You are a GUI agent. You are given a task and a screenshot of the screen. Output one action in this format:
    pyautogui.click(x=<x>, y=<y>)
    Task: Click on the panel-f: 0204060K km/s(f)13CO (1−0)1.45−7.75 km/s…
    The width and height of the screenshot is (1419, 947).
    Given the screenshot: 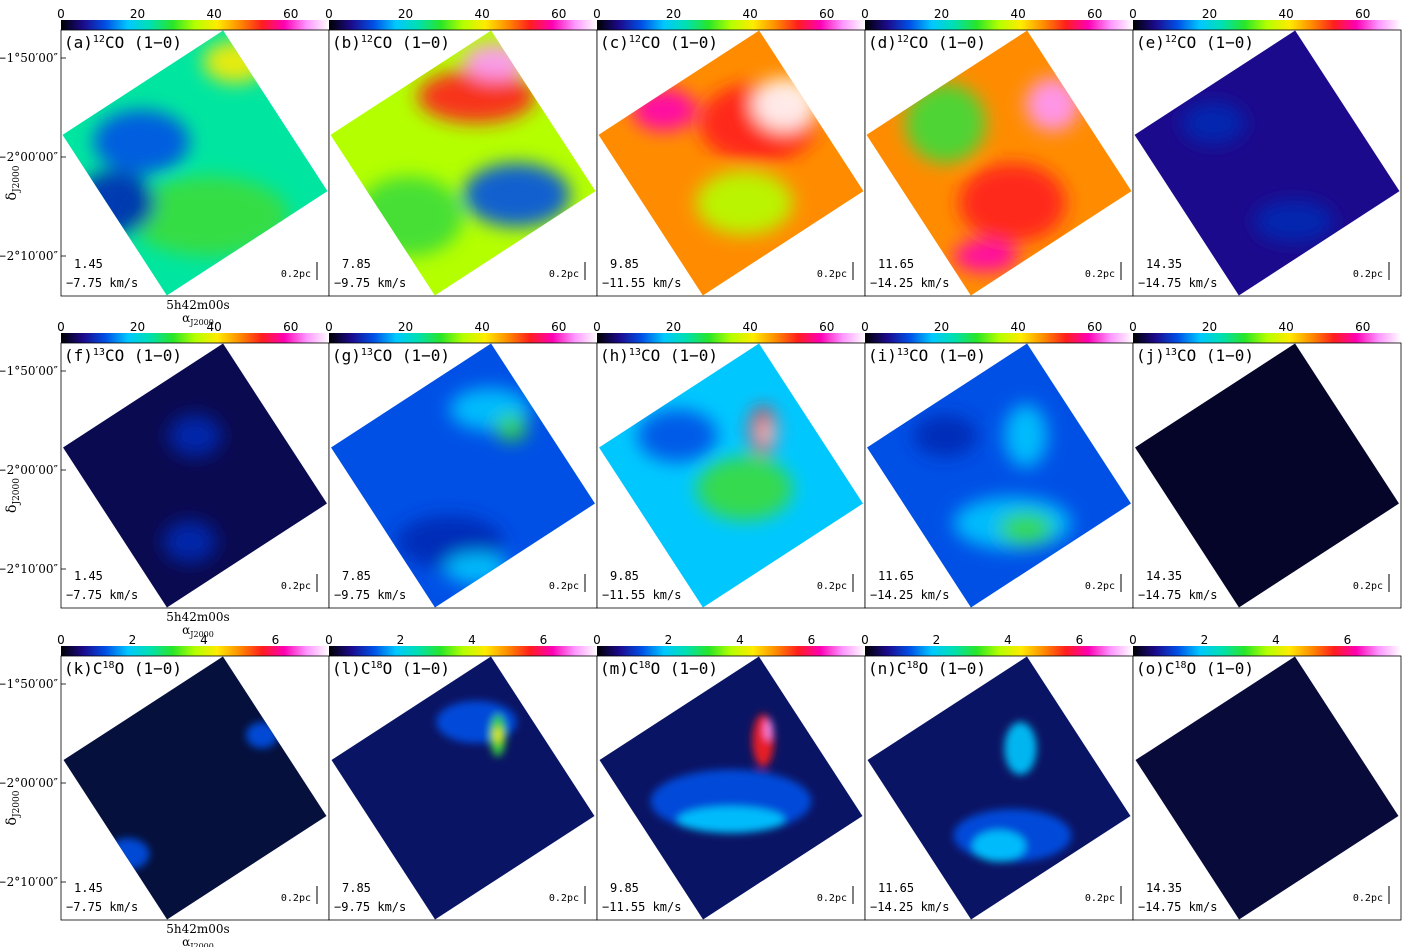 What is the action you would take?
    pyautogui.click(x=193, y=464)
    